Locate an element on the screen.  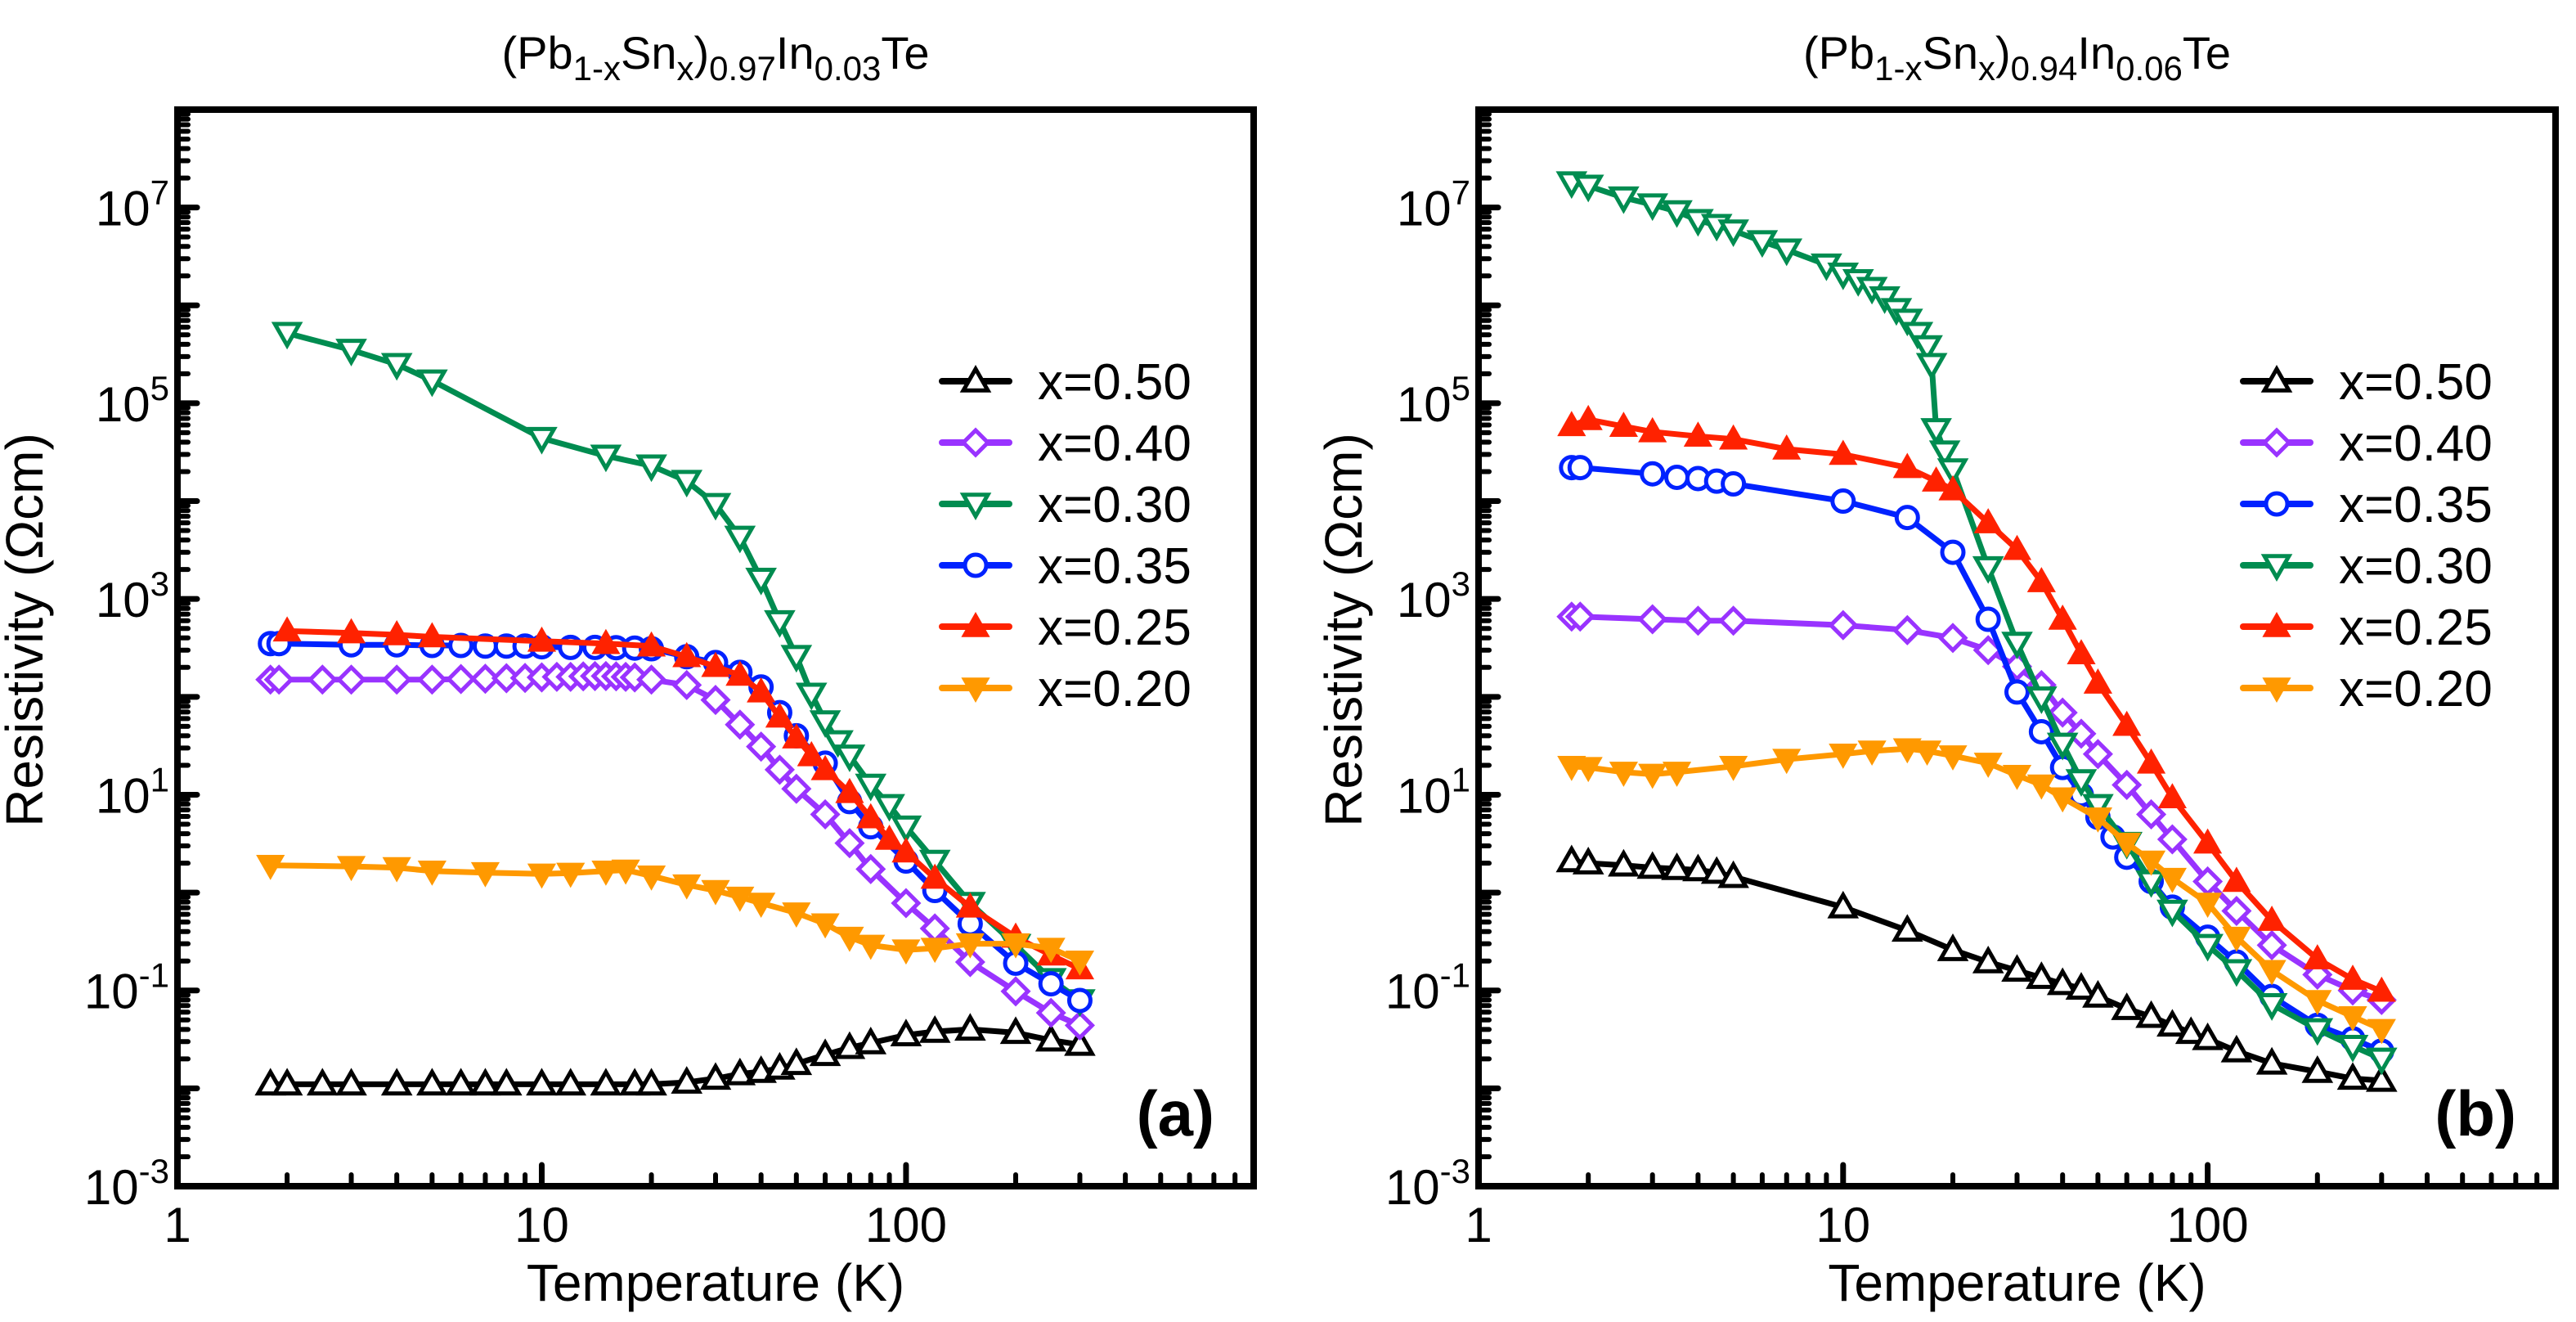
y-tick-exponent: -1 is located at coordinates (154, 975).